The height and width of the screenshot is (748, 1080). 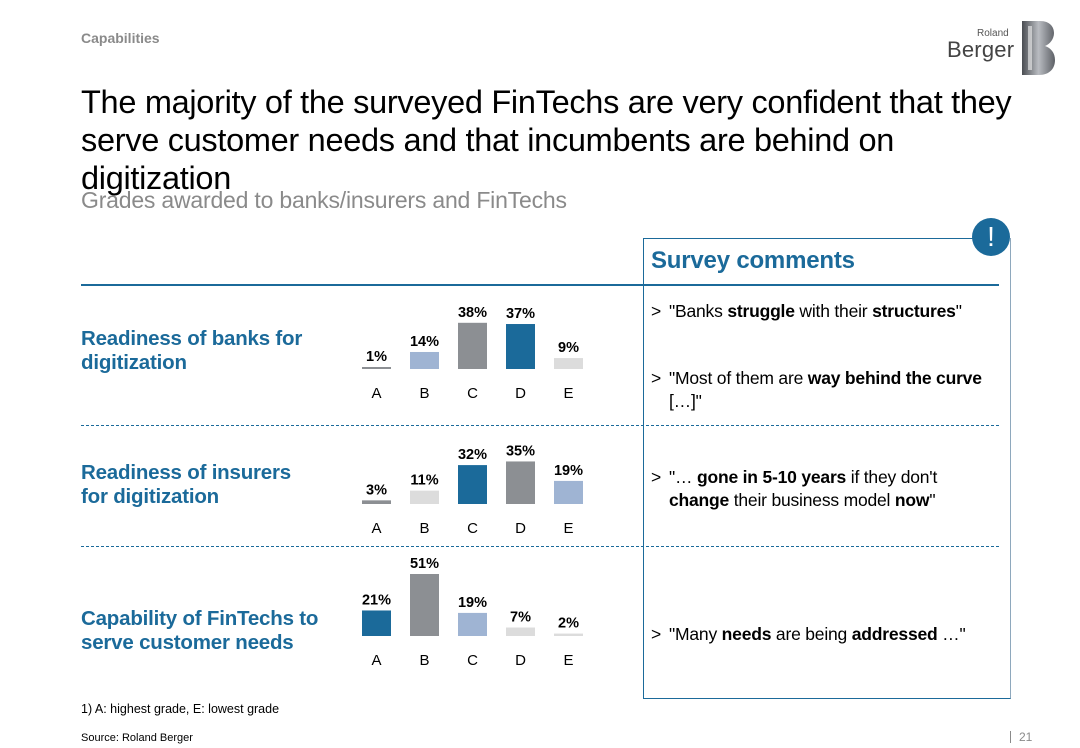 What do you see at coordinates (472, 313) in the screenshot?
I see `data-label: 38%` at bounding box center [472, 313].